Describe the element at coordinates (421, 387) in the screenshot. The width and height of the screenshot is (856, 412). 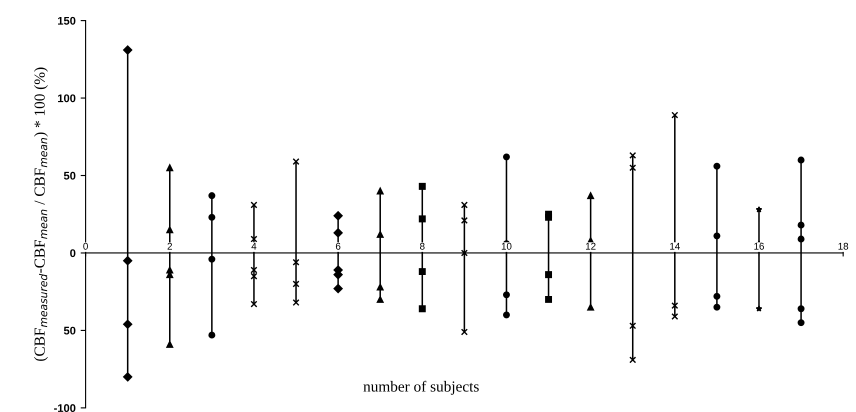
I see `x-axis-title: number of subjects` at that location.